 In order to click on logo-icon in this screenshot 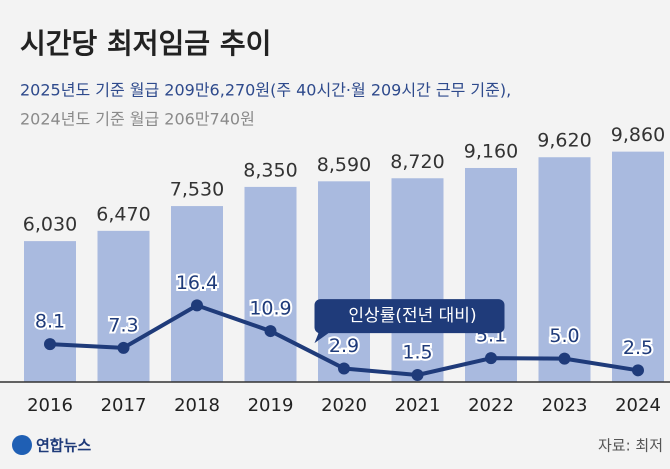, I will do `click(22, 445)`.